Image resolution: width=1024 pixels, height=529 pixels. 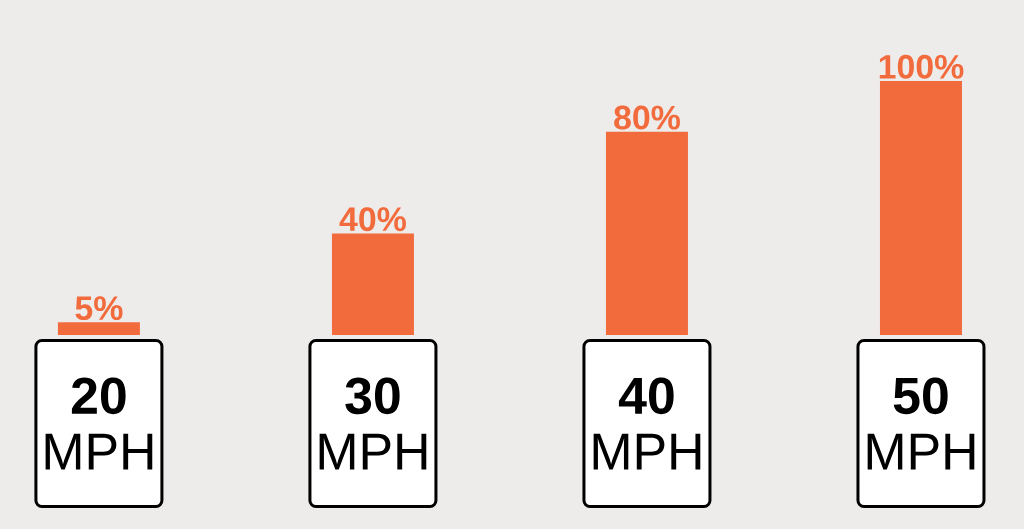 I want to click on data-label: 5%, so click(x=99, y=308).